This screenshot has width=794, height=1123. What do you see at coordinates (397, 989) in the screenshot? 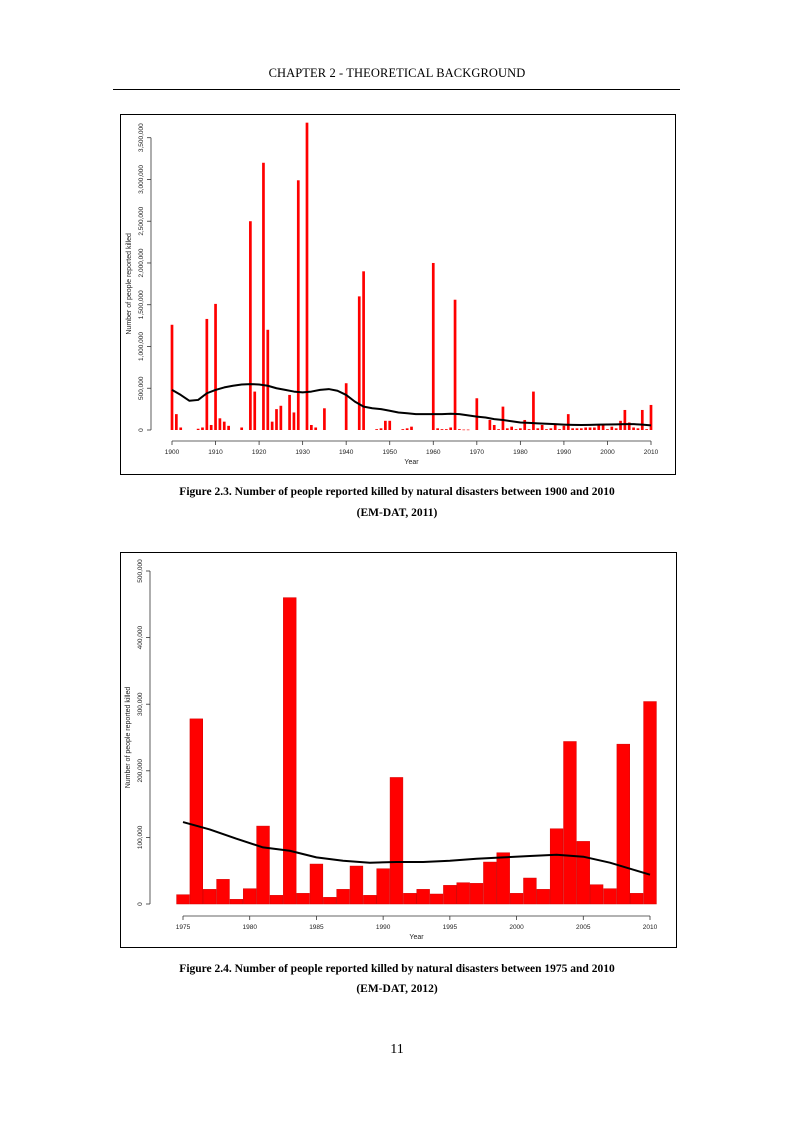
I see `figure-2-4-source: (EM-DAT, 2012)` at bounding box center [397, 989].